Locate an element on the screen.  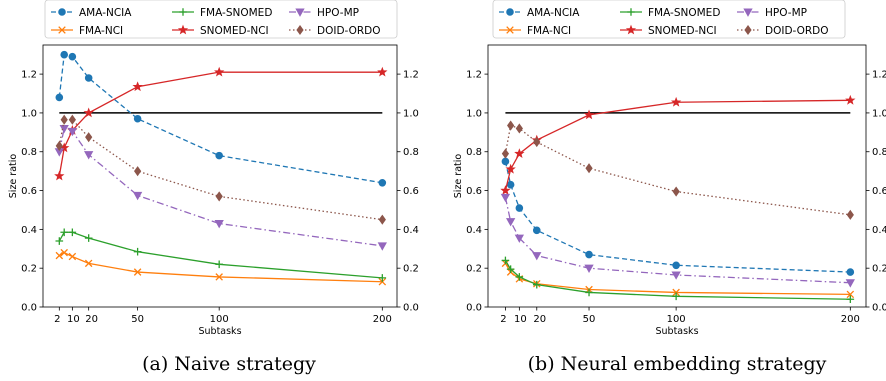
legend-label: SNOMED-NCI is located at coordinates (234, 31).